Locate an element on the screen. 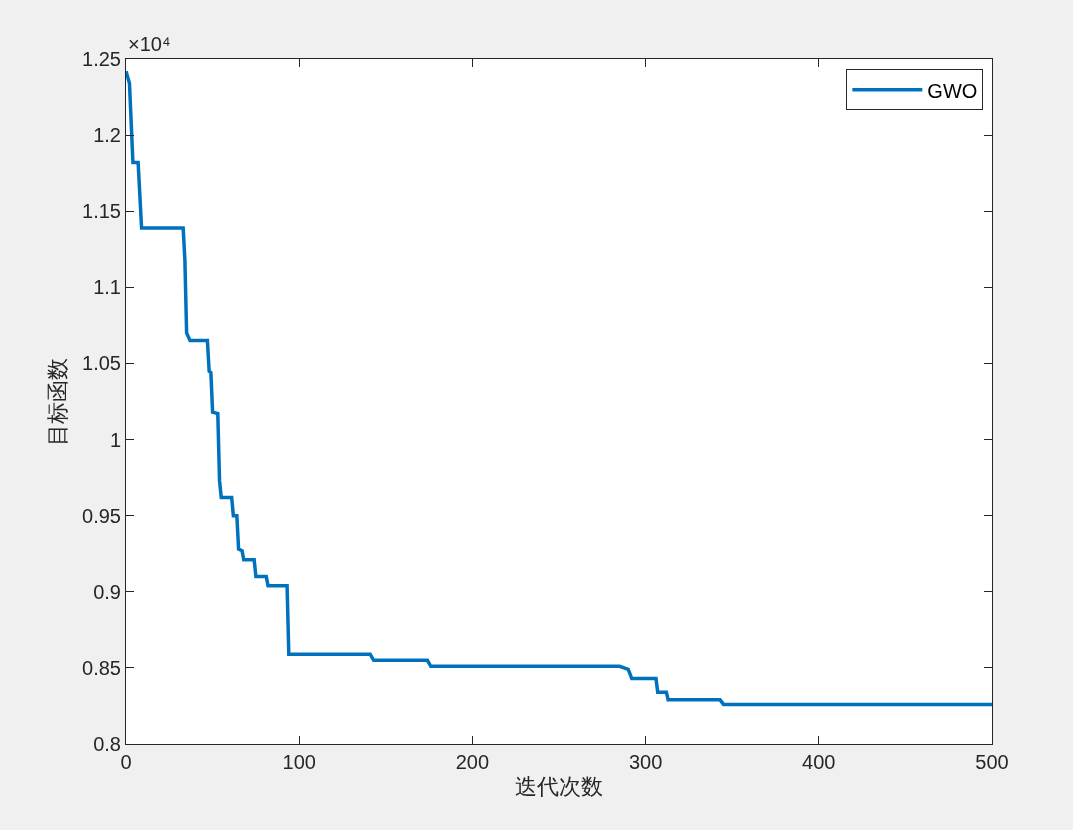 This screenshot has height=830, width=1073. y-tick-label: 1.25 is located at coordinates (101, 59).